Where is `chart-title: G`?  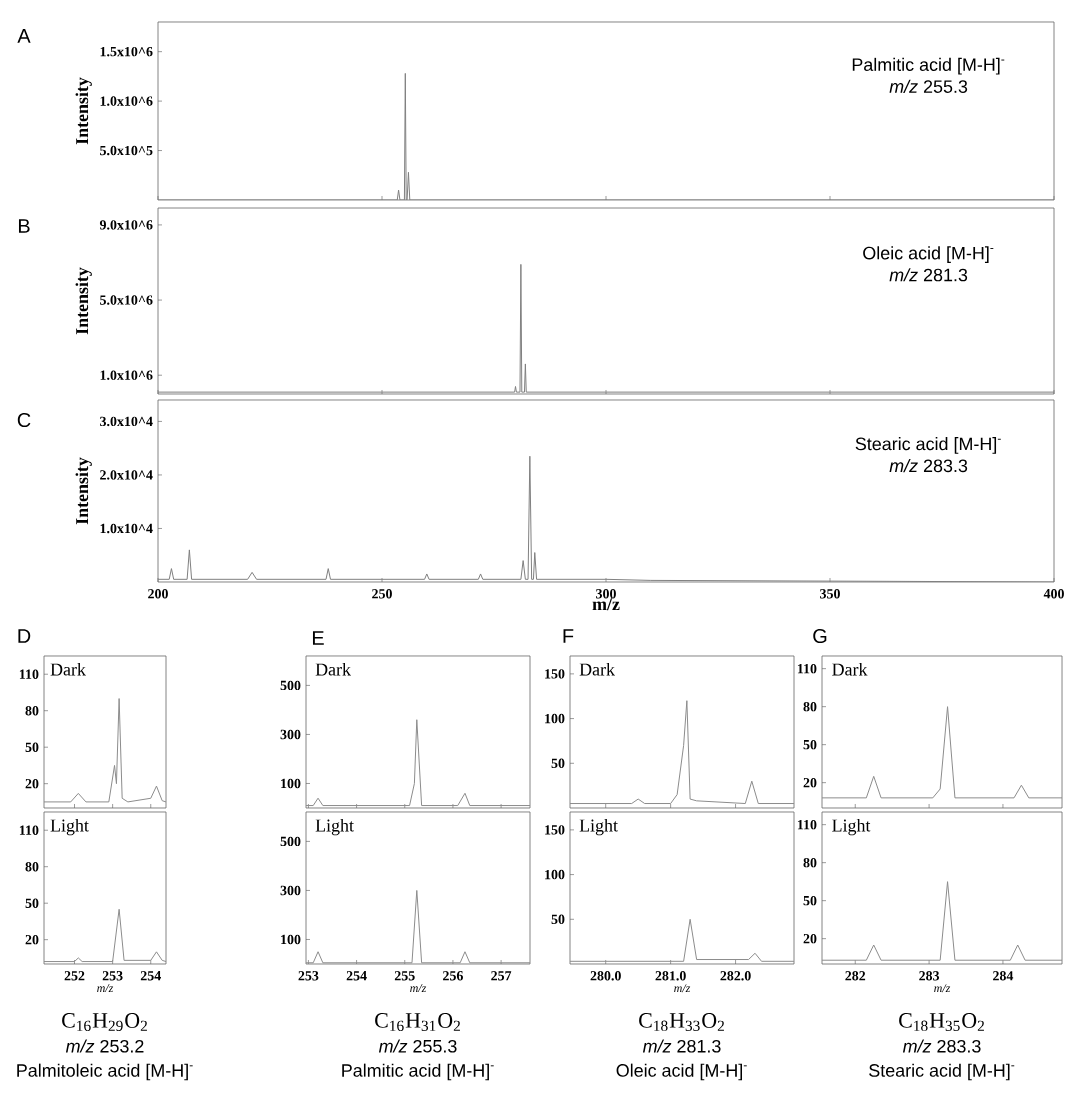
chart-title: G is located at coordinates (820, 636).